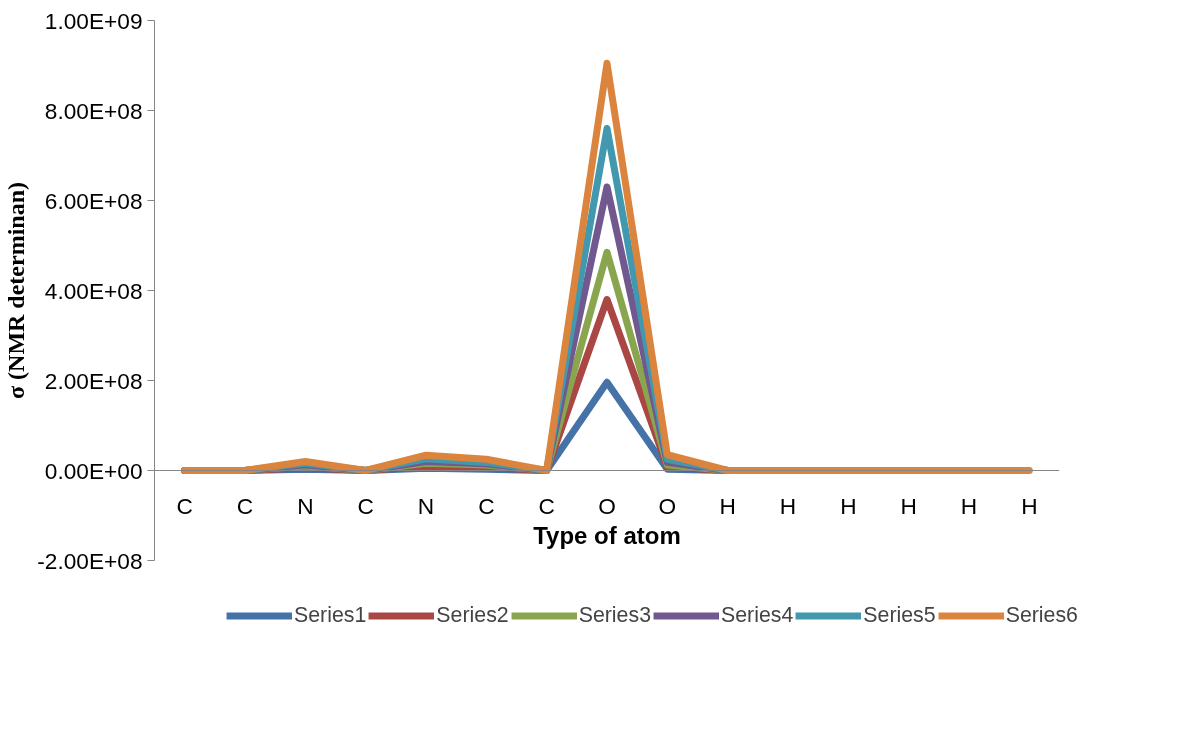  What do you see at coordinates (93, 200) in the screenshot?
I see `y-tick-label: 6.00E+08` at bounding box center [93, 200].